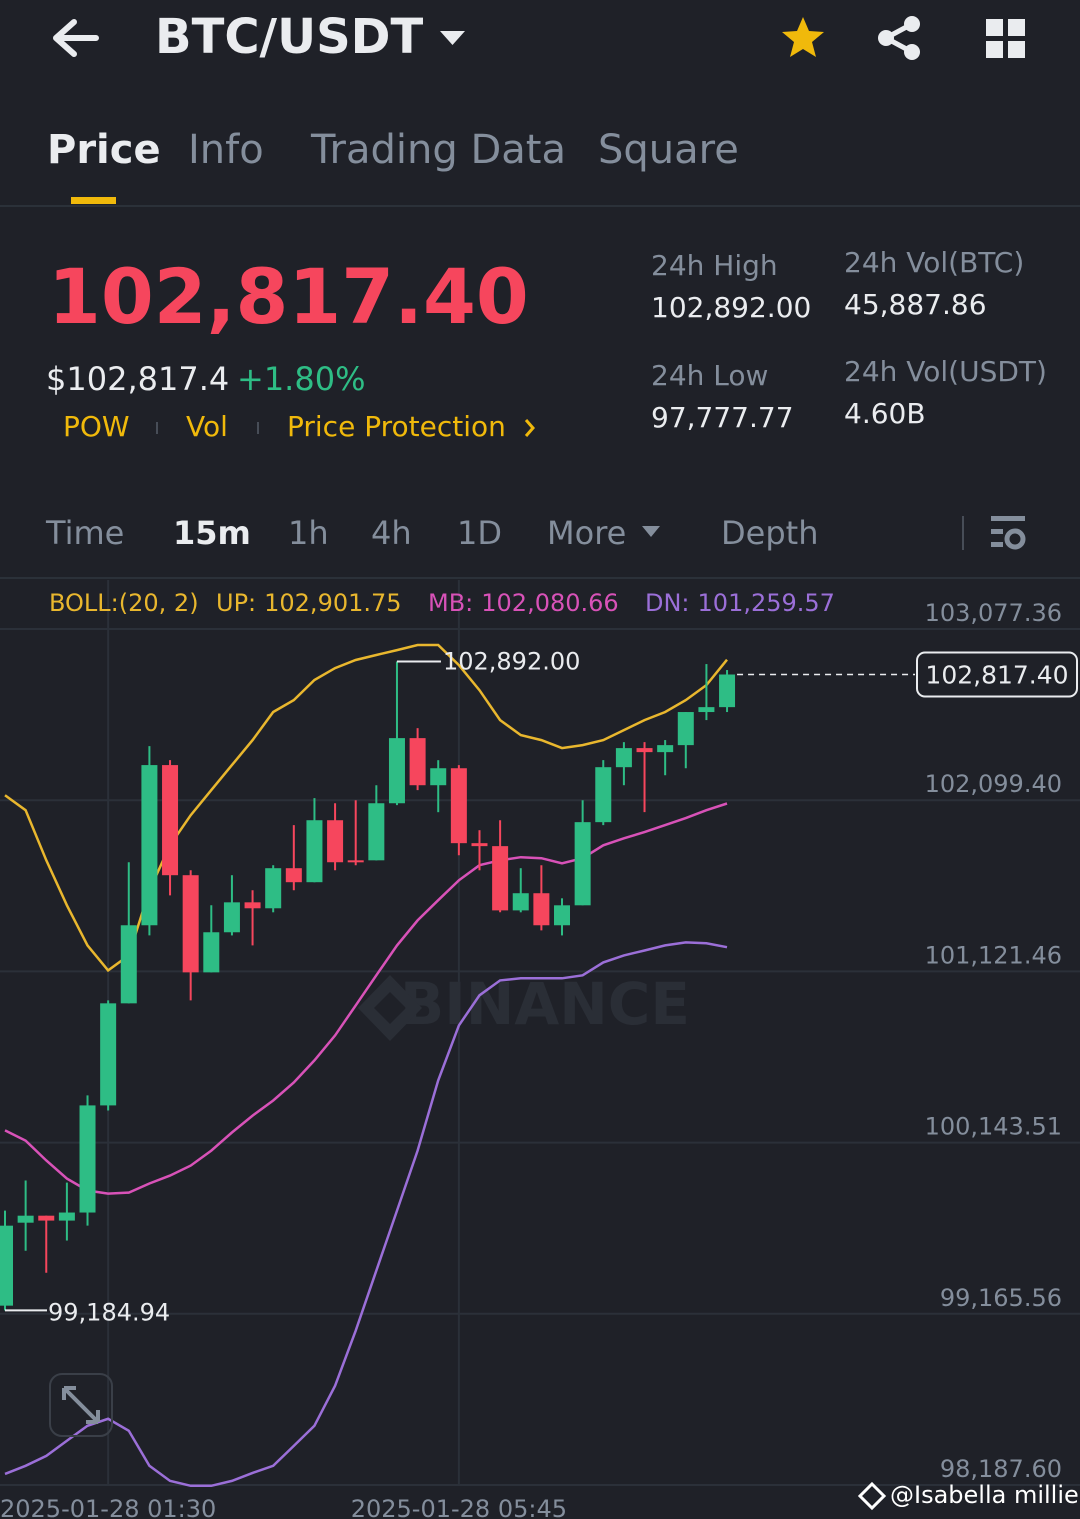 This screenshot has width=1080, height=1519. Describe the element at coordinates (479, 533) in the screenshot. I see `interval: 1D` at that location.